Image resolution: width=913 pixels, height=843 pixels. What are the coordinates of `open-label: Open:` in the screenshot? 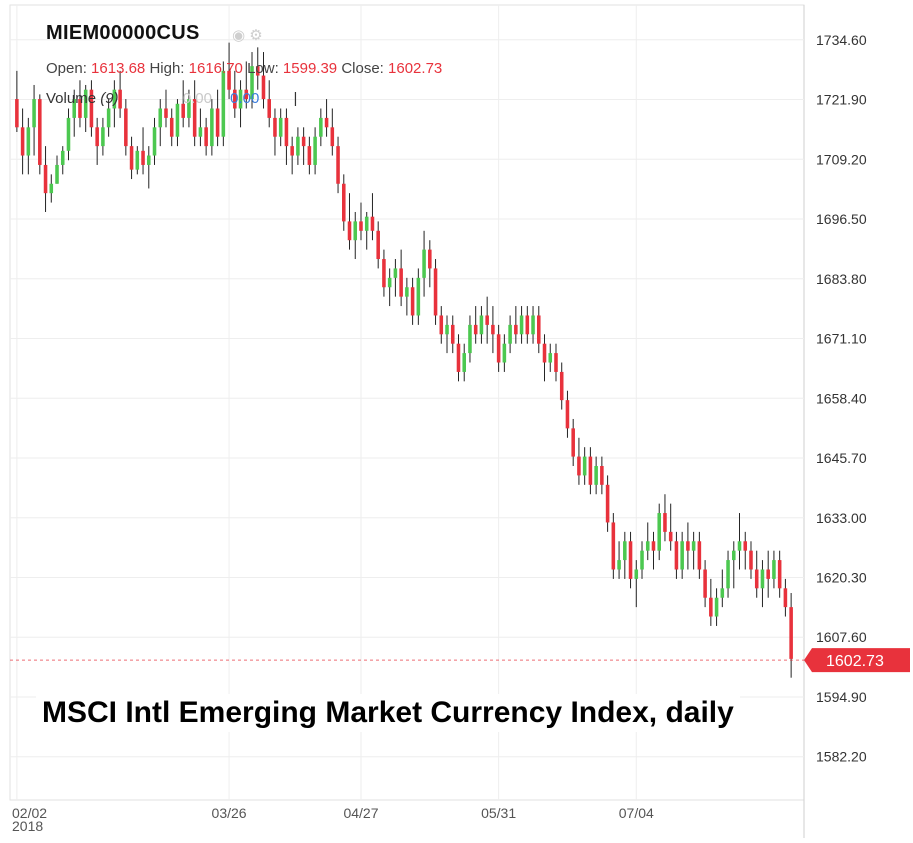 It's located at (66, 68).